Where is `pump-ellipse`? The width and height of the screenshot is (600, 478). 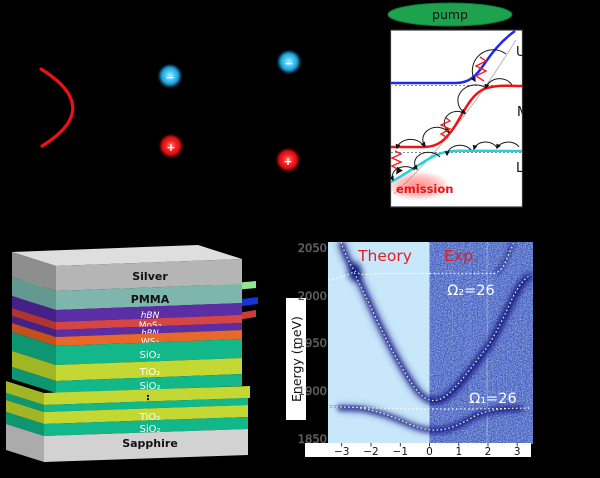
pump-ellipse is located at coordinates (450, 14).